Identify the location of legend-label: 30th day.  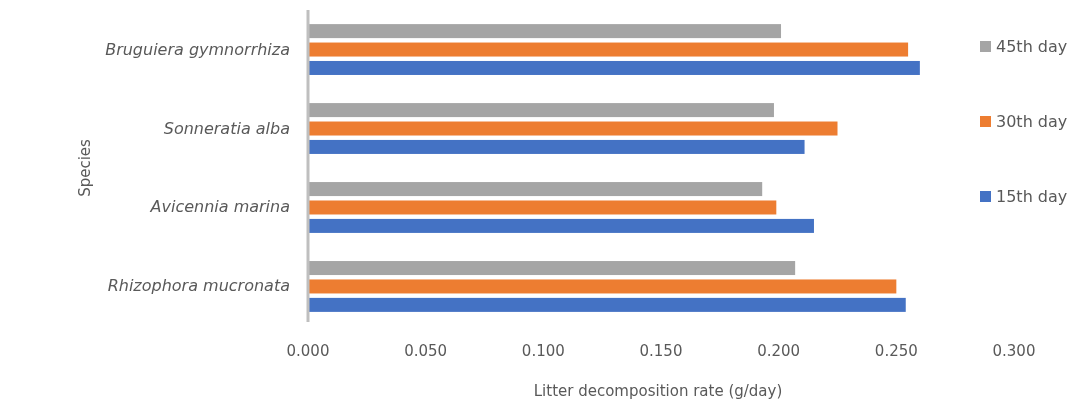
(1032, 121).